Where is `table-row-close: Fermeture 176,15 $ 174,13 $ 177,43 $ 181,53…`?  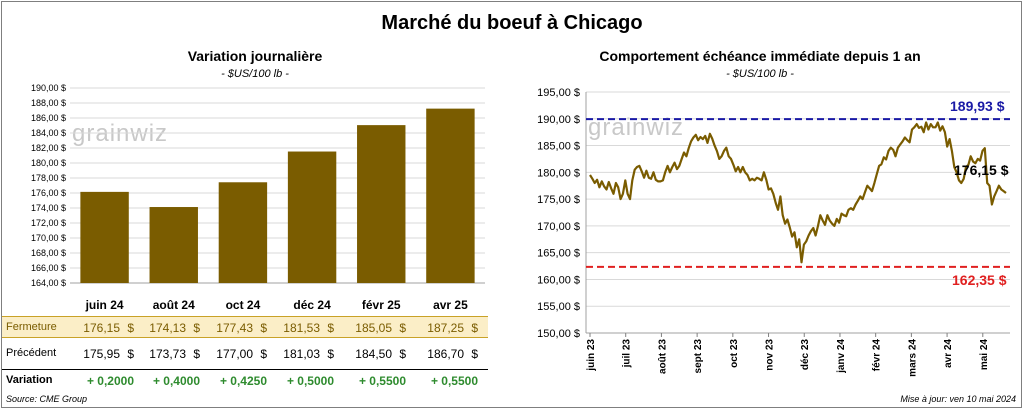
table-row-close: Fermeture 176,15 $ 174,13 $ 177,43 $ 181,53… is located at coordinates (245, 327).